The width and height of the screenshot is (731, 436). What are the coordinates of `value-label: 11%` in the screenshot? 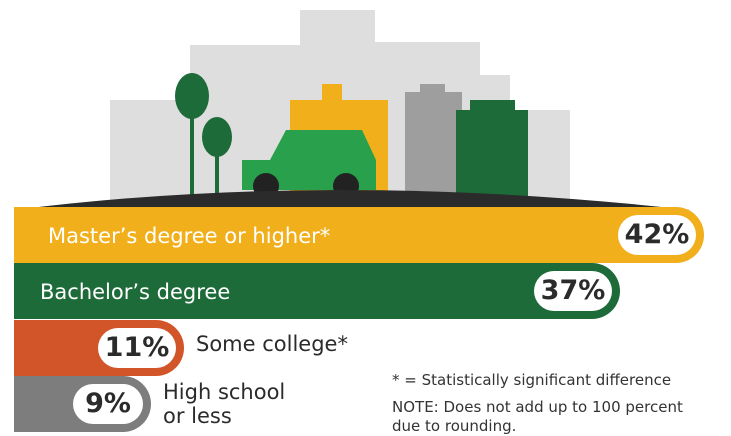 It's located at (137, 348).